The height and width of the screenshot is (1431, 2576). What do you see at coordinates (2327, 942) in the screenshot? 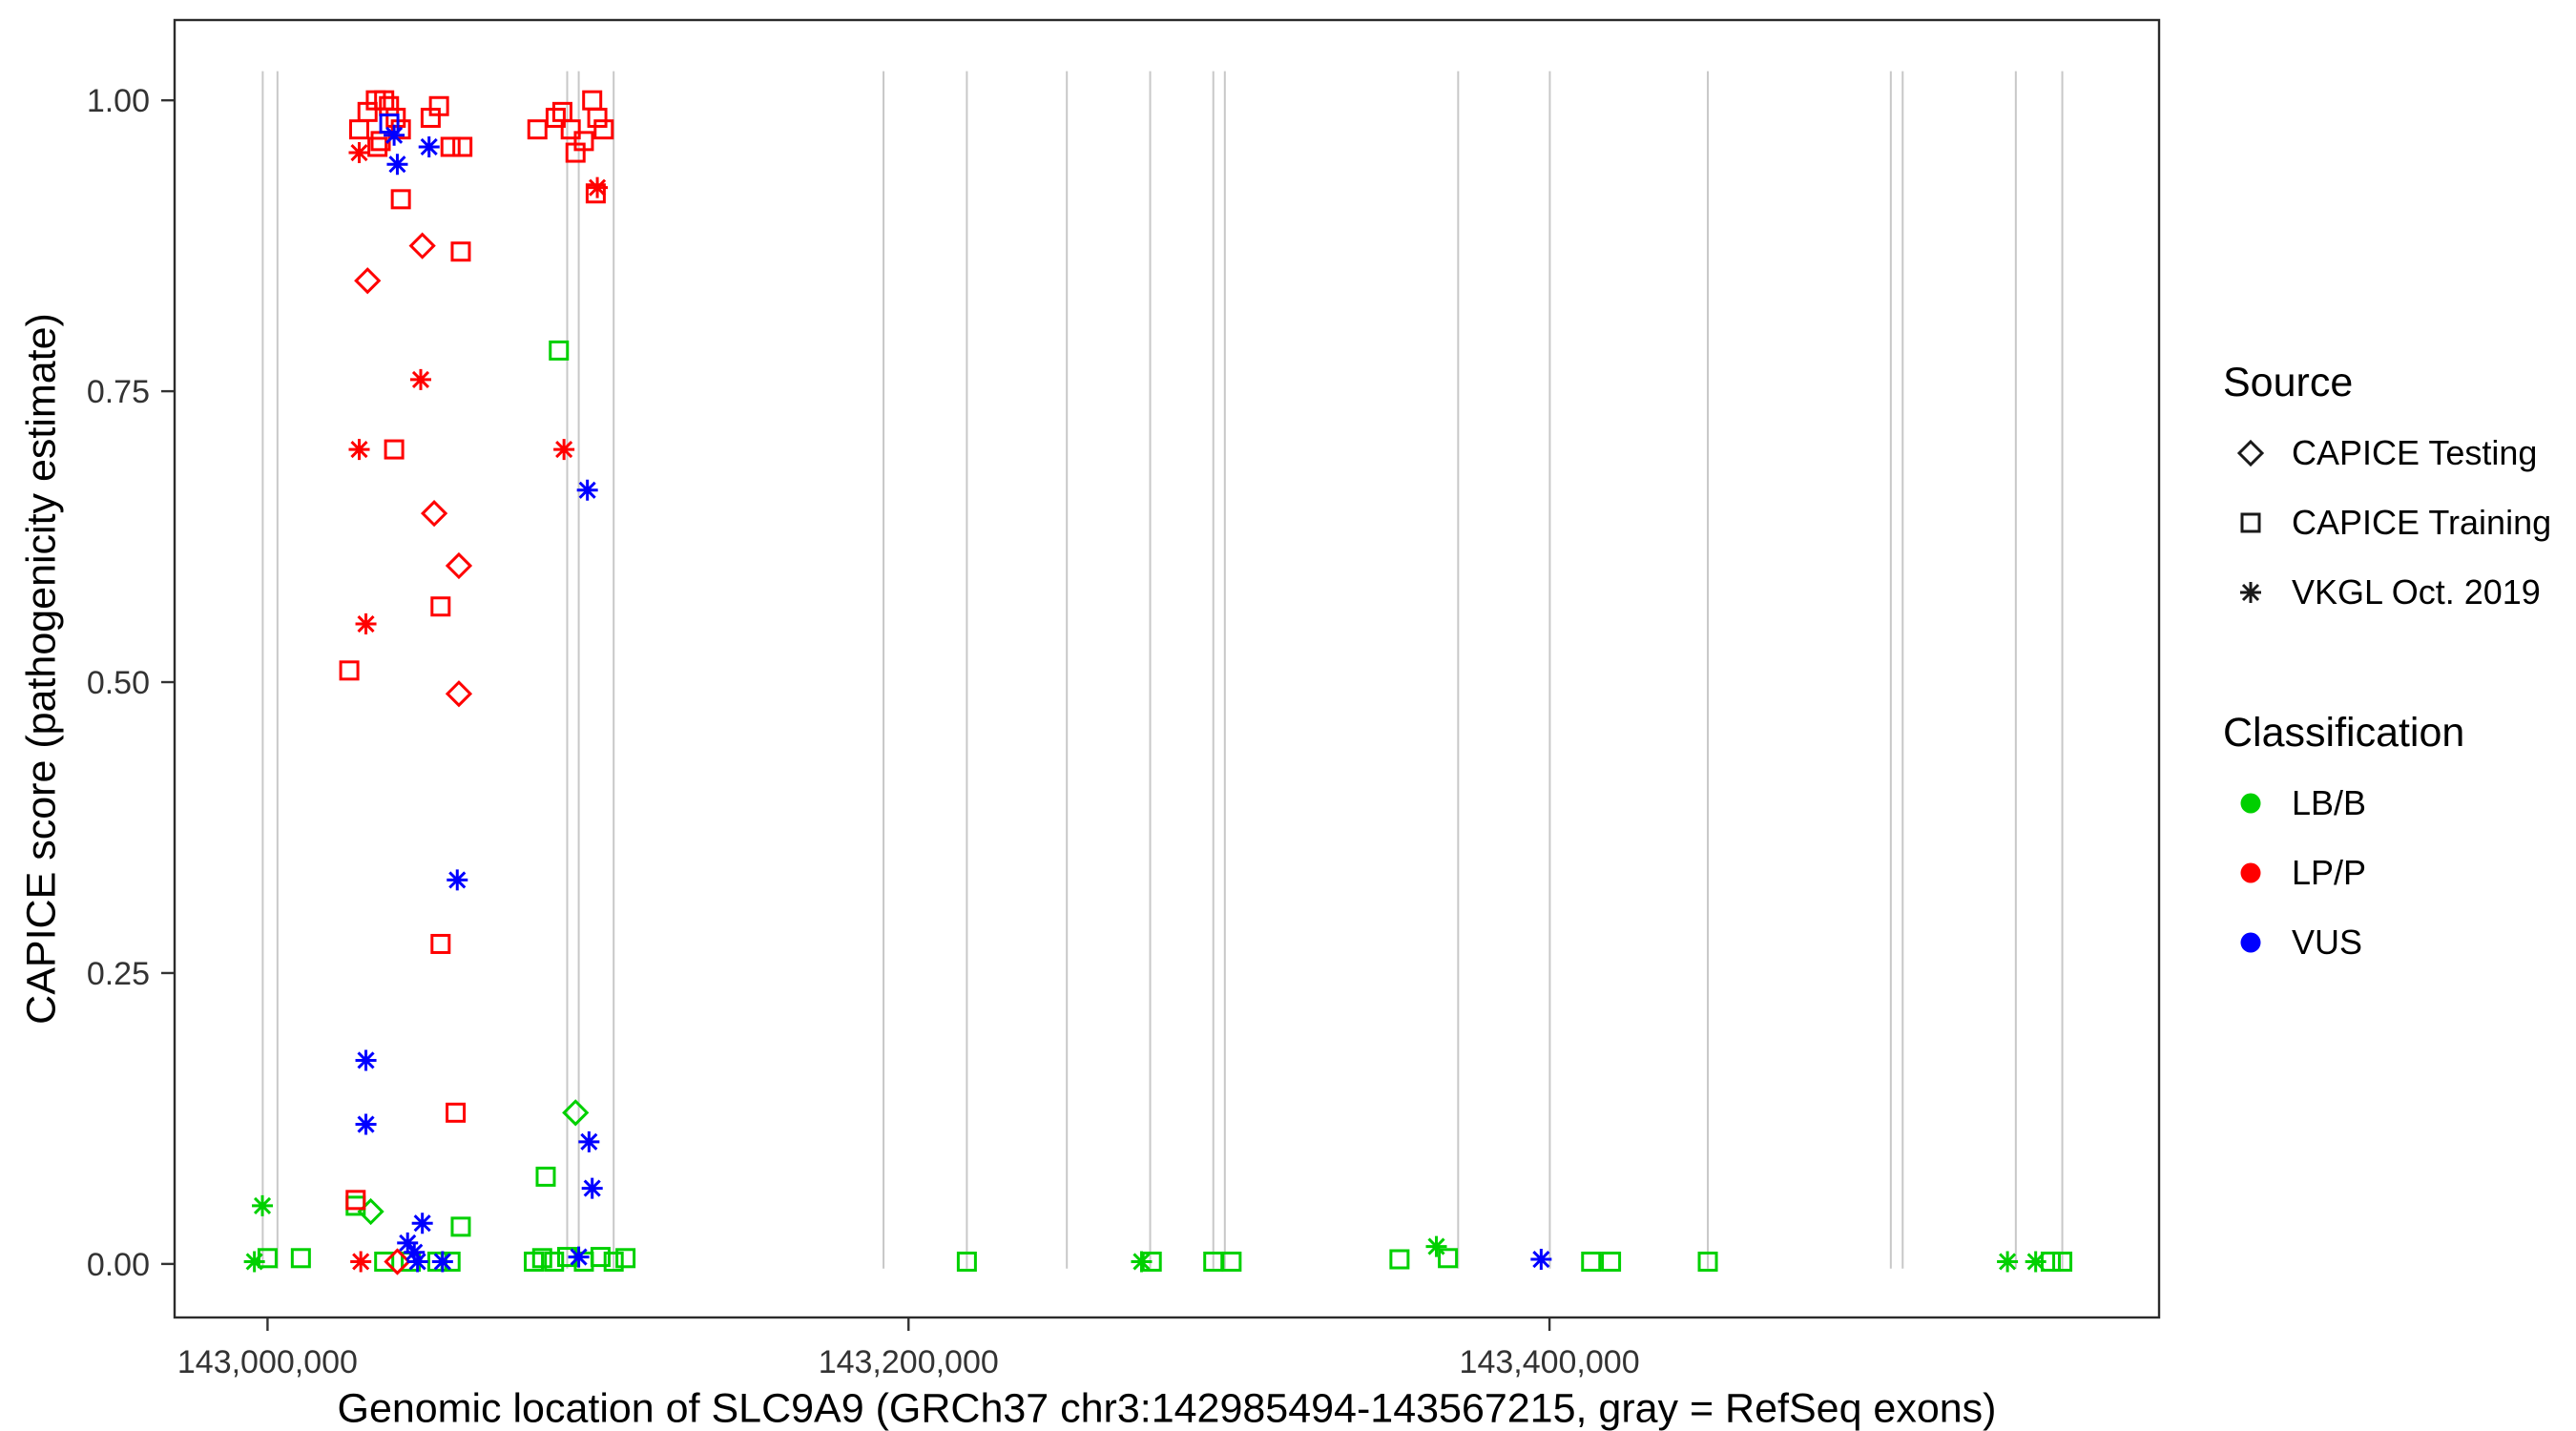
I see `legend-label: VUS` at bounding box center [2327, 942].